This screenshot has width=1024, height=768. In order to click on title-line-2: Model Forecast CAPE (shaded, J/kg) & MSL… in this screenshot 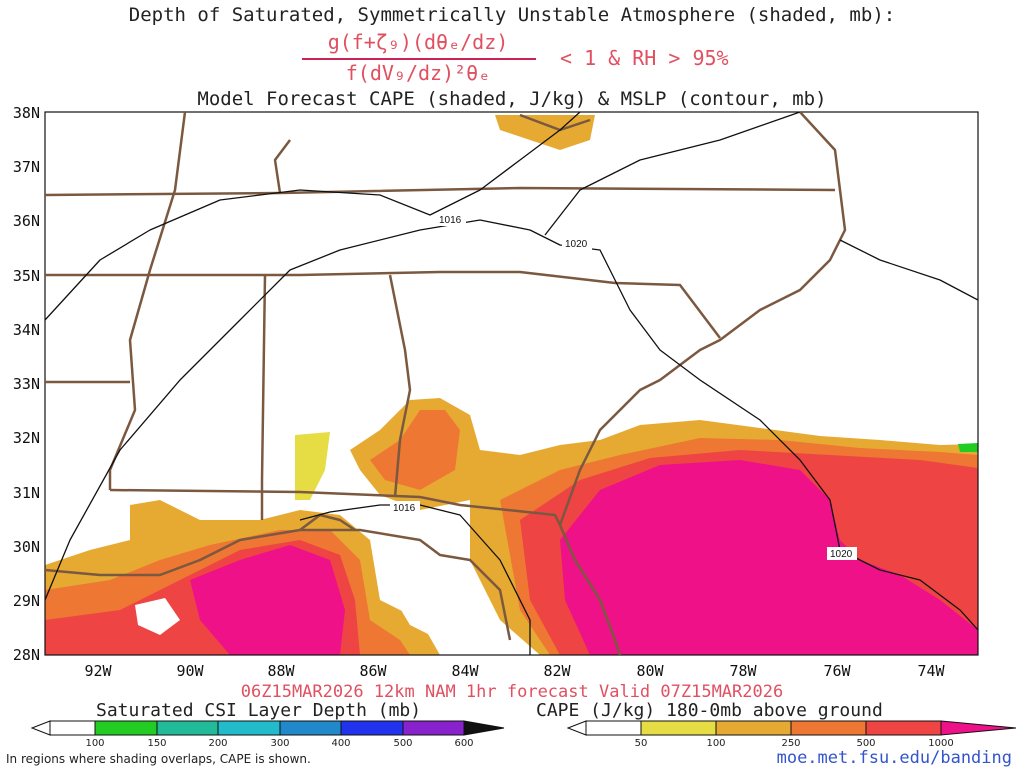, I will do `click(512, 99)`.